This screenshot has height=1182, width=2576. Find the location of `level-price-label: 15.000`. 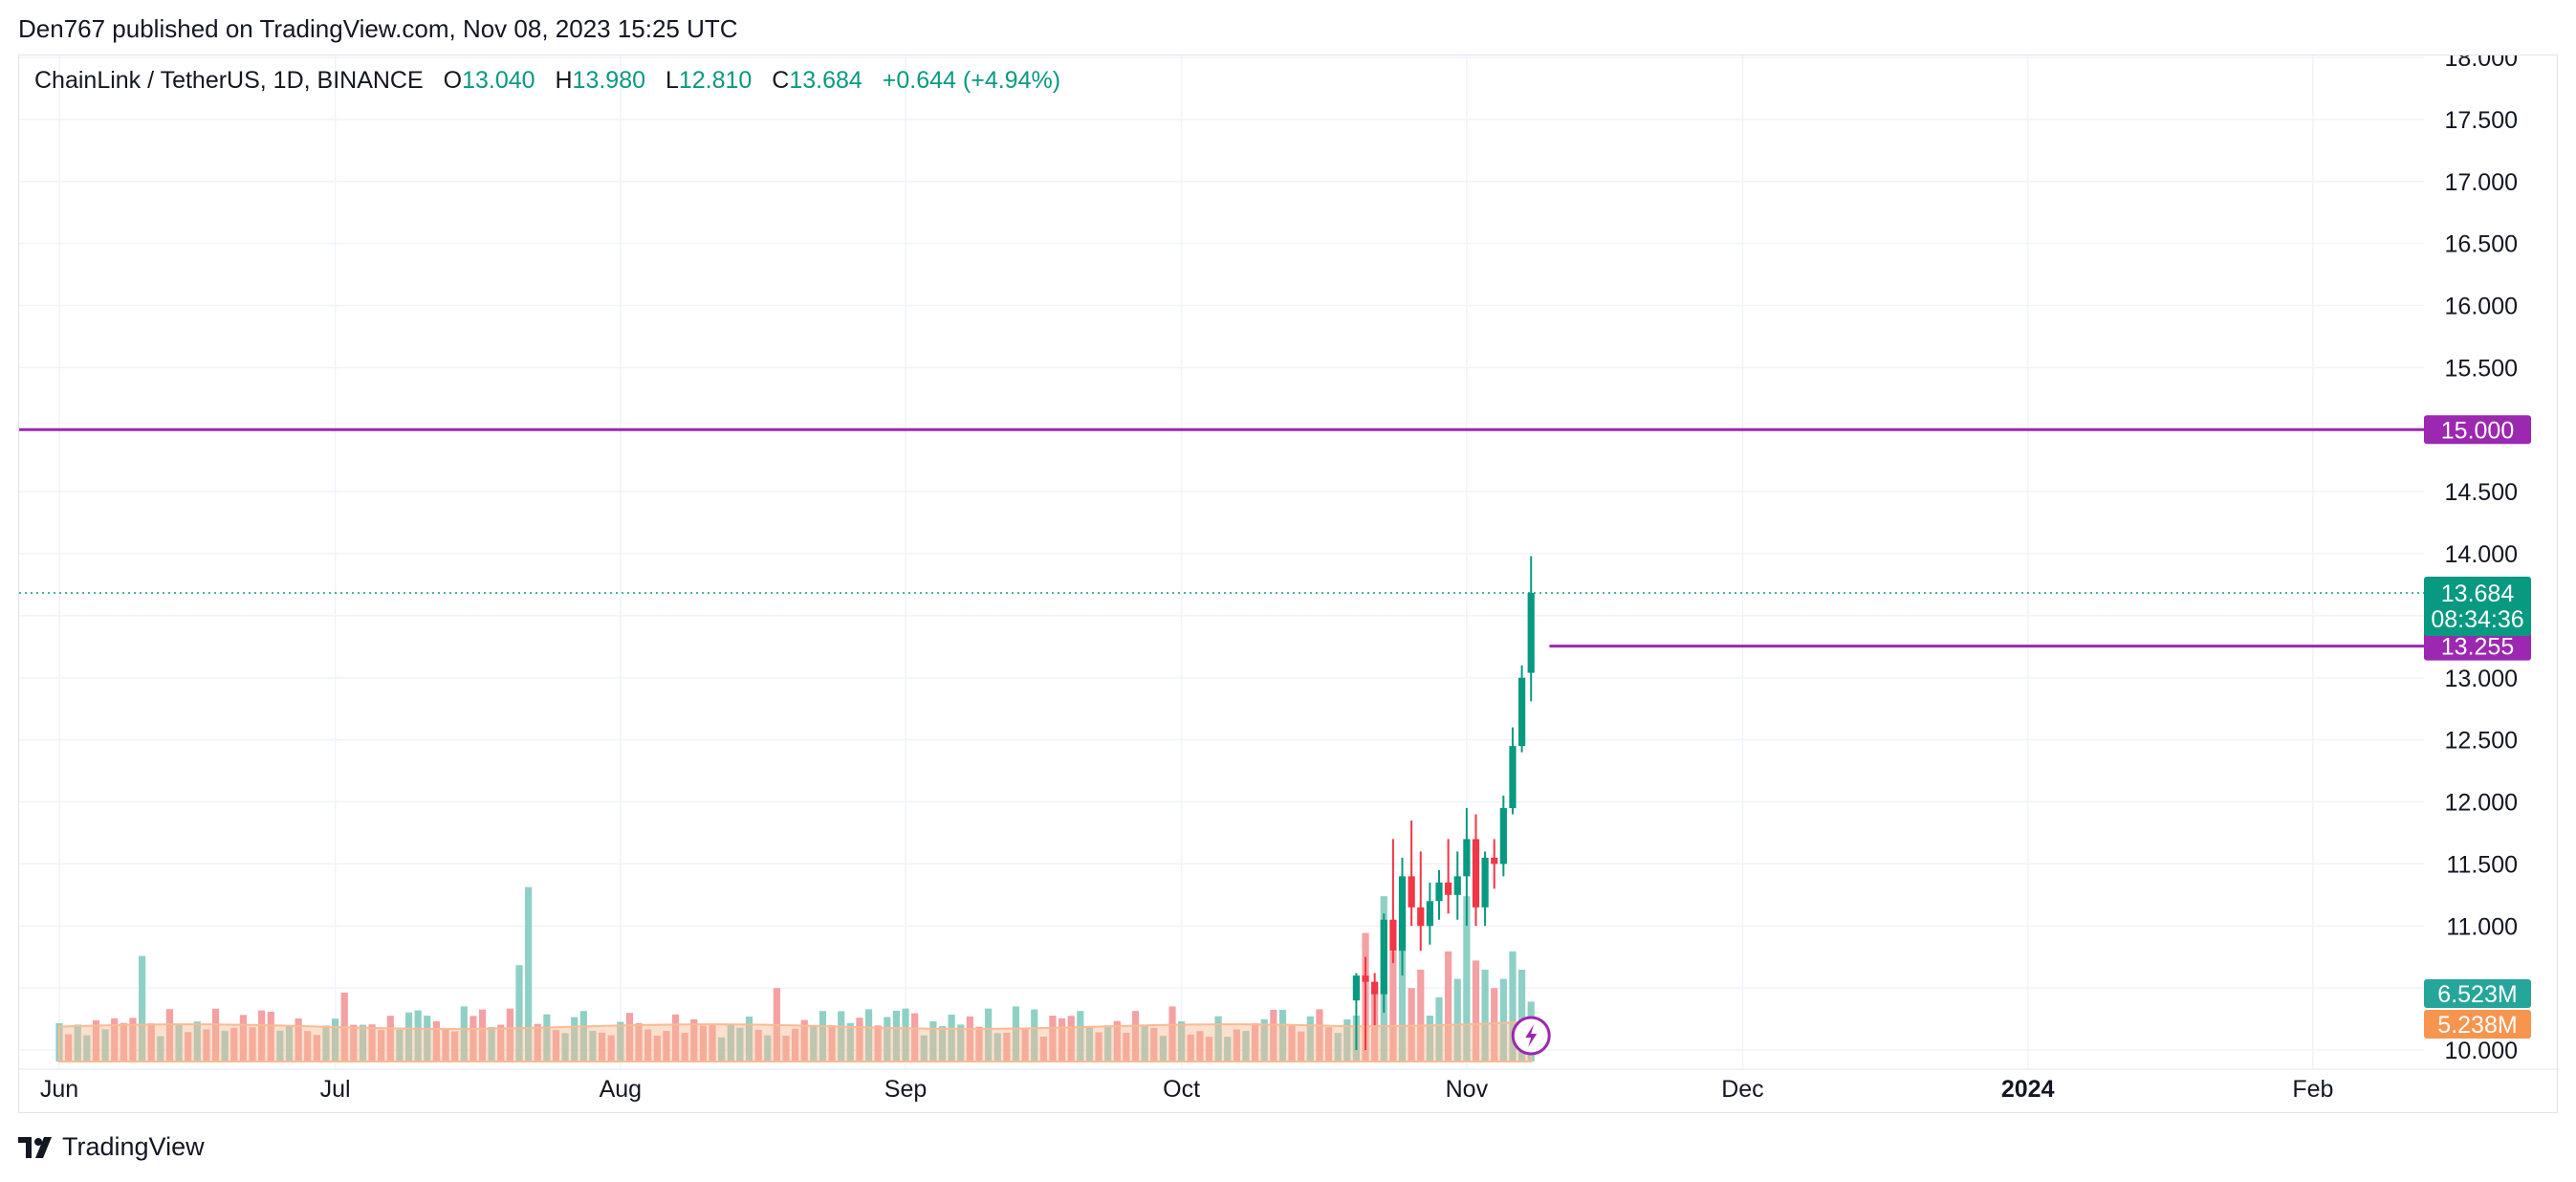

level-price-label: 15.000 is located at coordinates (2477, 431).